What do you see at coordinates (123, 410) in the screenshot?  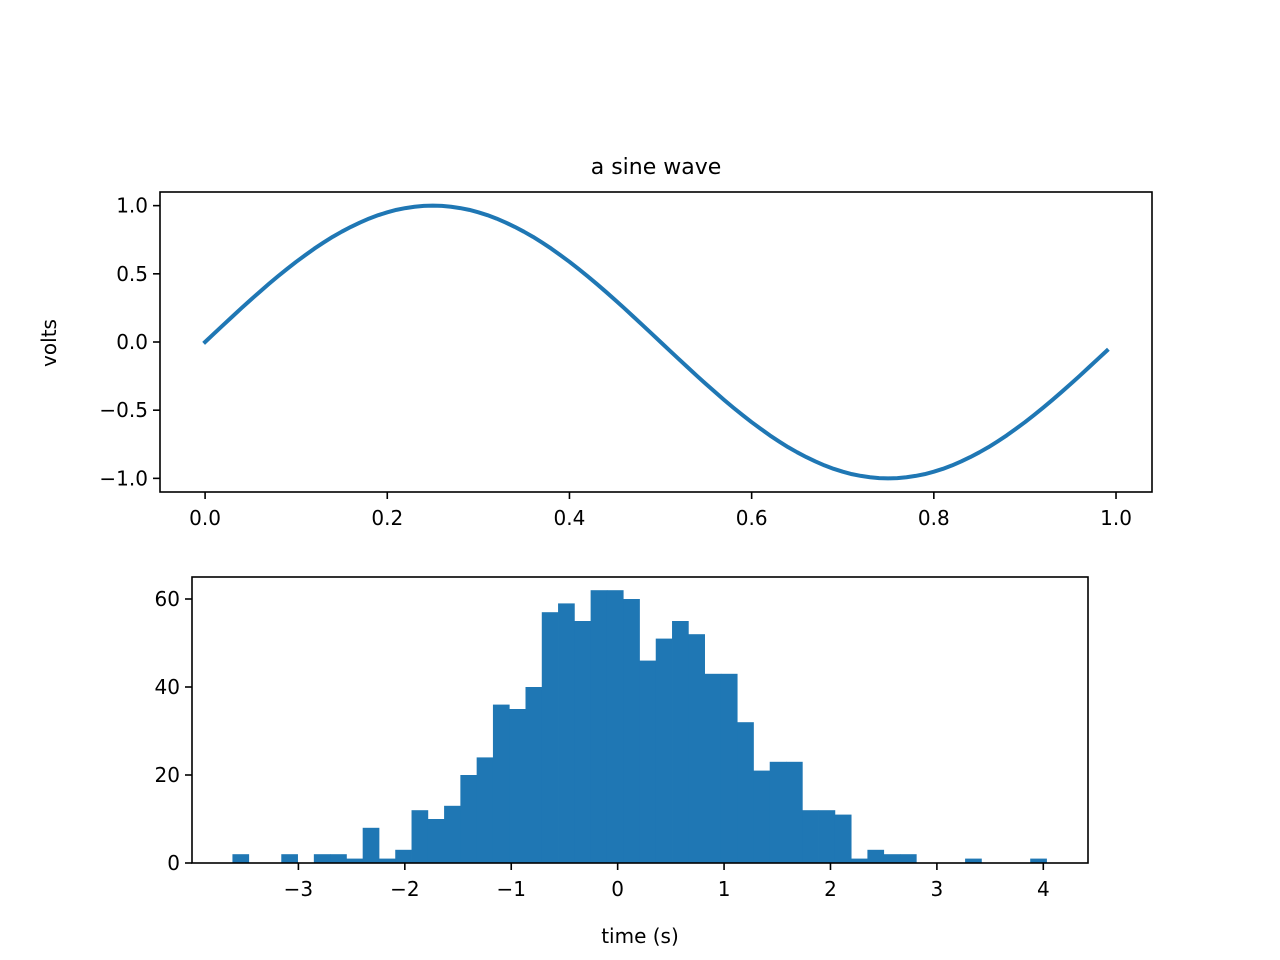 I see `y-tick-label: −0.5` at bounding box center [123, 410].